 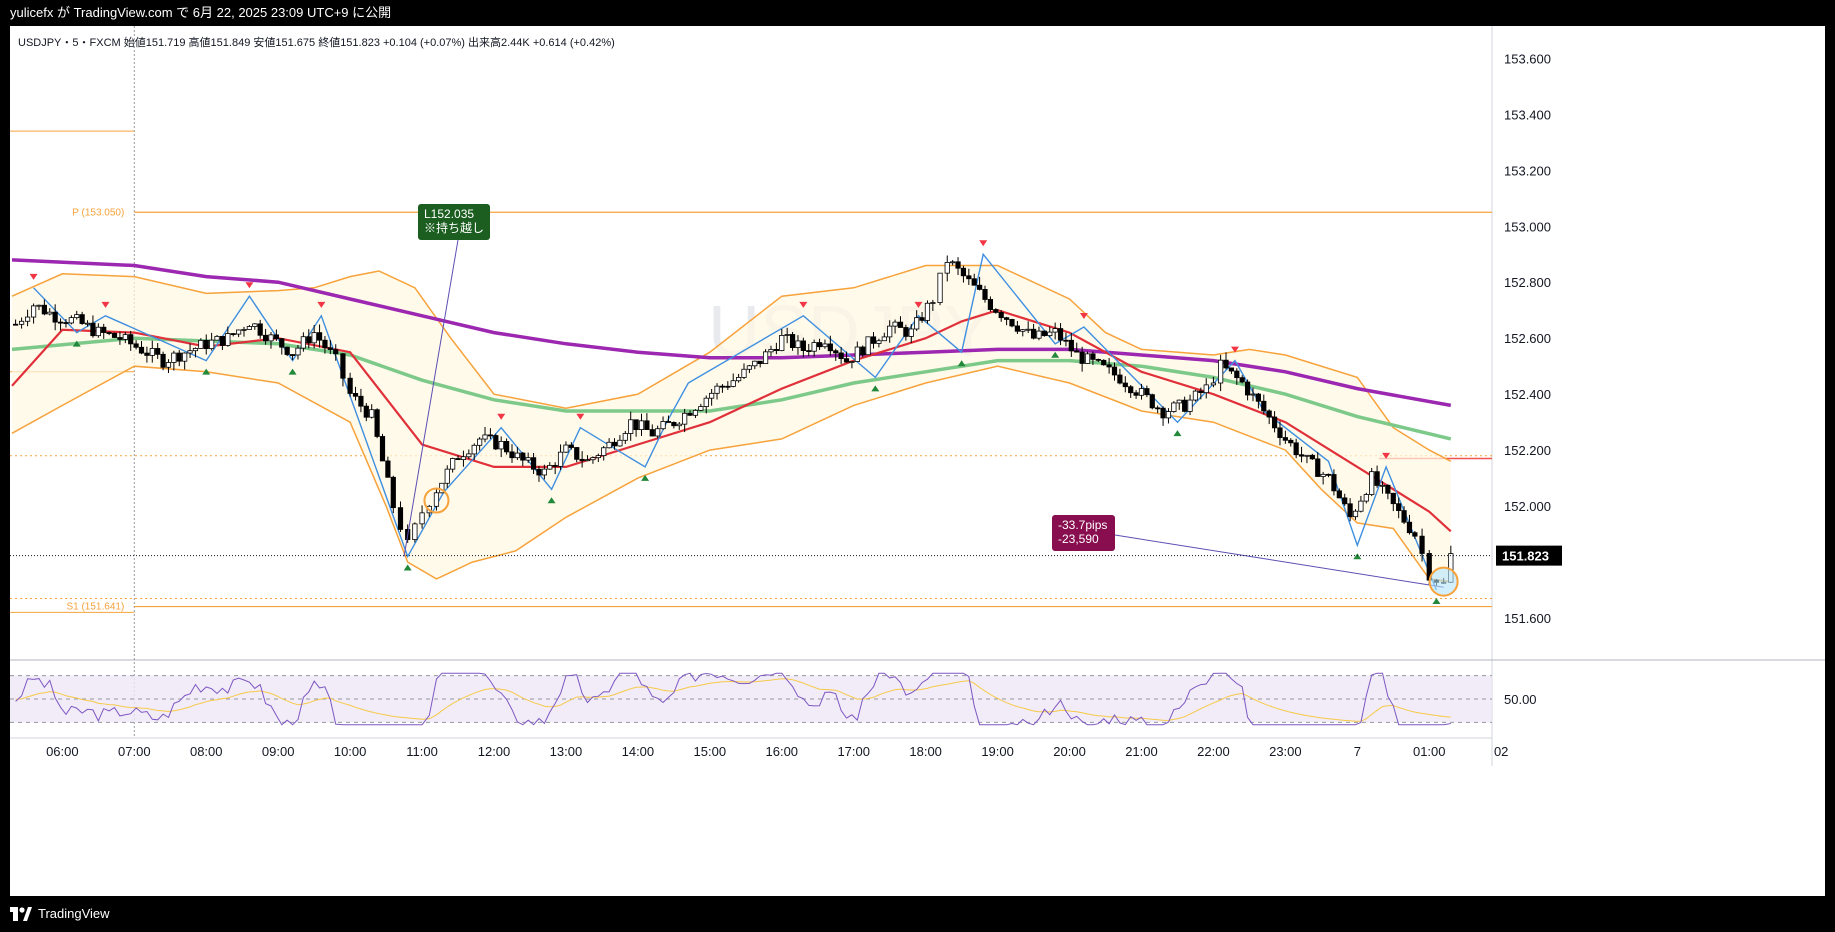 What do you see at coordinates (1069, 751) in the screenshot?
I see `x-tick-label: 20:00` at bounding box center [1069, 751].